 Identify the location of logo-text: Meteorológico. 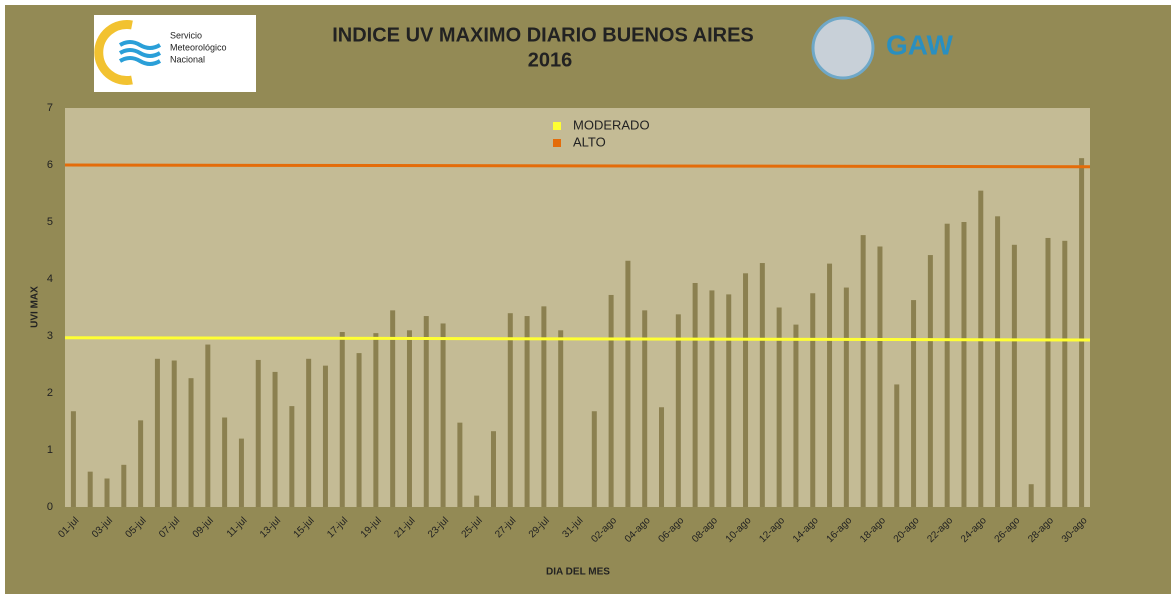
(198, 47).